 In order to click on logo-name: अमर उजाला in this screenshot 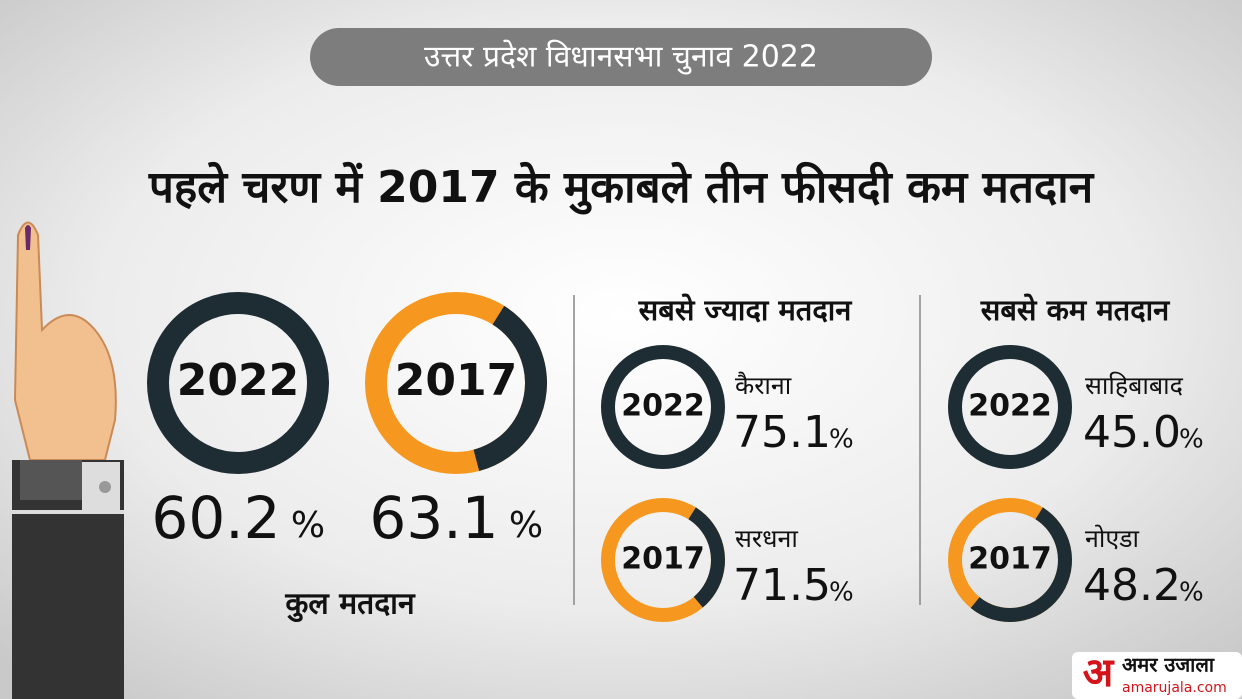, I will do `click(1168, 665)`.